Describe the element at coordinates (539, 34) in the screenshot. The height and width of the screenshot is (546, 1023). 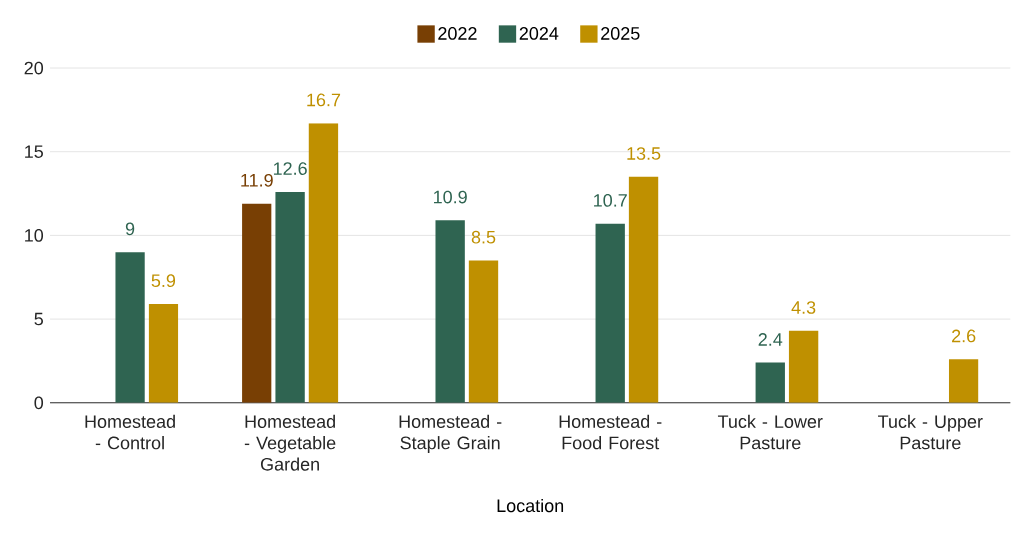
I see `legend-label: 2024` at that location.